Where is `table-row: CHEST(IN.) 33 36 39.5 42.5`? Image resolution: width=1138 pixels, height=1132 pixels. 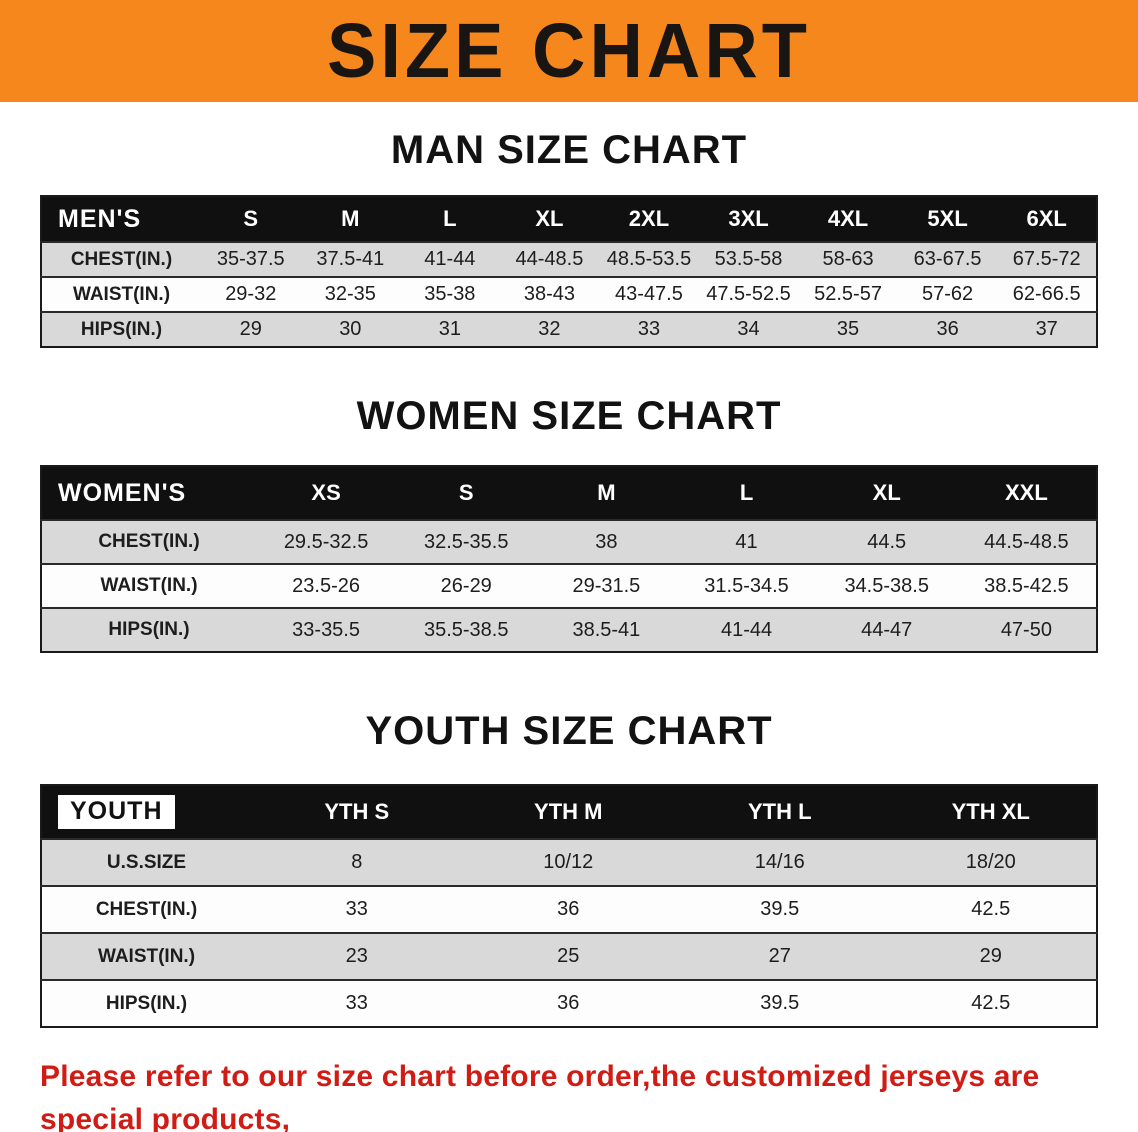
table-row: CHEST(IN.) 33 36 39.5 42.5 is located at coordinates (569, 909).